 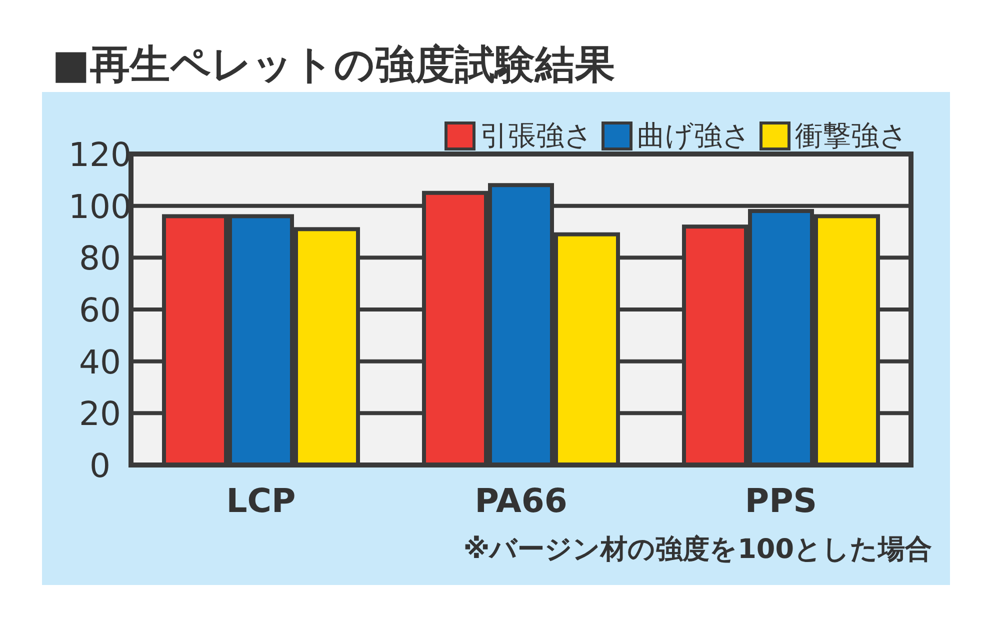 What do you see at coordinates (521, 500) in the screenshot?
I see `x-tick-label: PA66` at bounding box center [521, 500].